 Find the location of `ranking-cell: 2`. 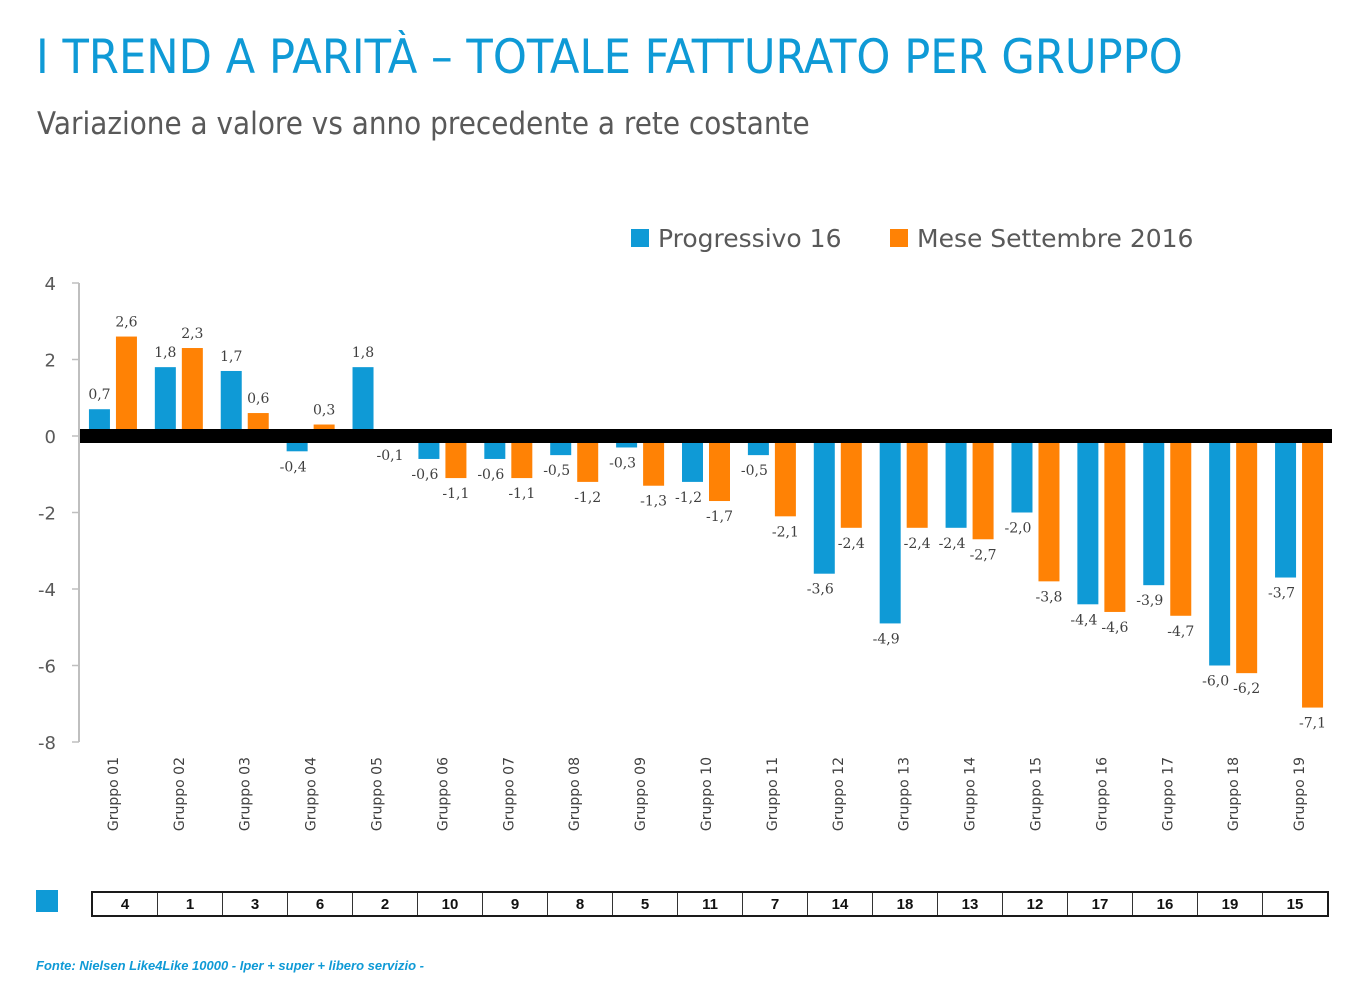

ranking-cell: 2 is located at coordinates (385, 904).